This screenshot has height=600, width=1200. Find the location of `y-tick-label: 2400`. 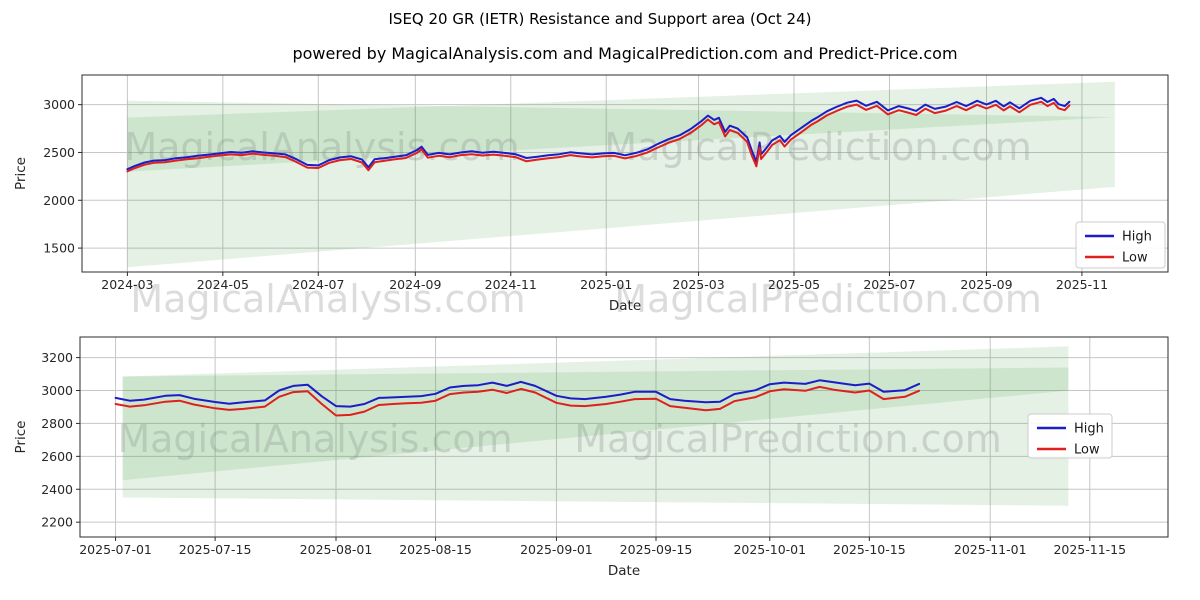

y-tick-label: 2400 is located at coordinates (57, 489).